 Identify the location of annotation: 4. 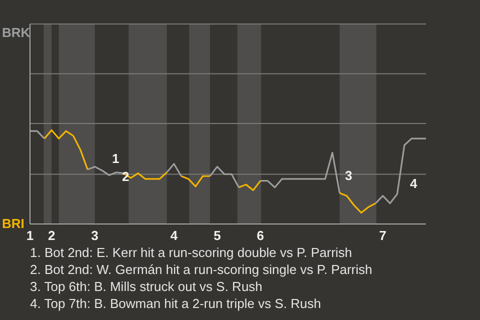
(414, 183).